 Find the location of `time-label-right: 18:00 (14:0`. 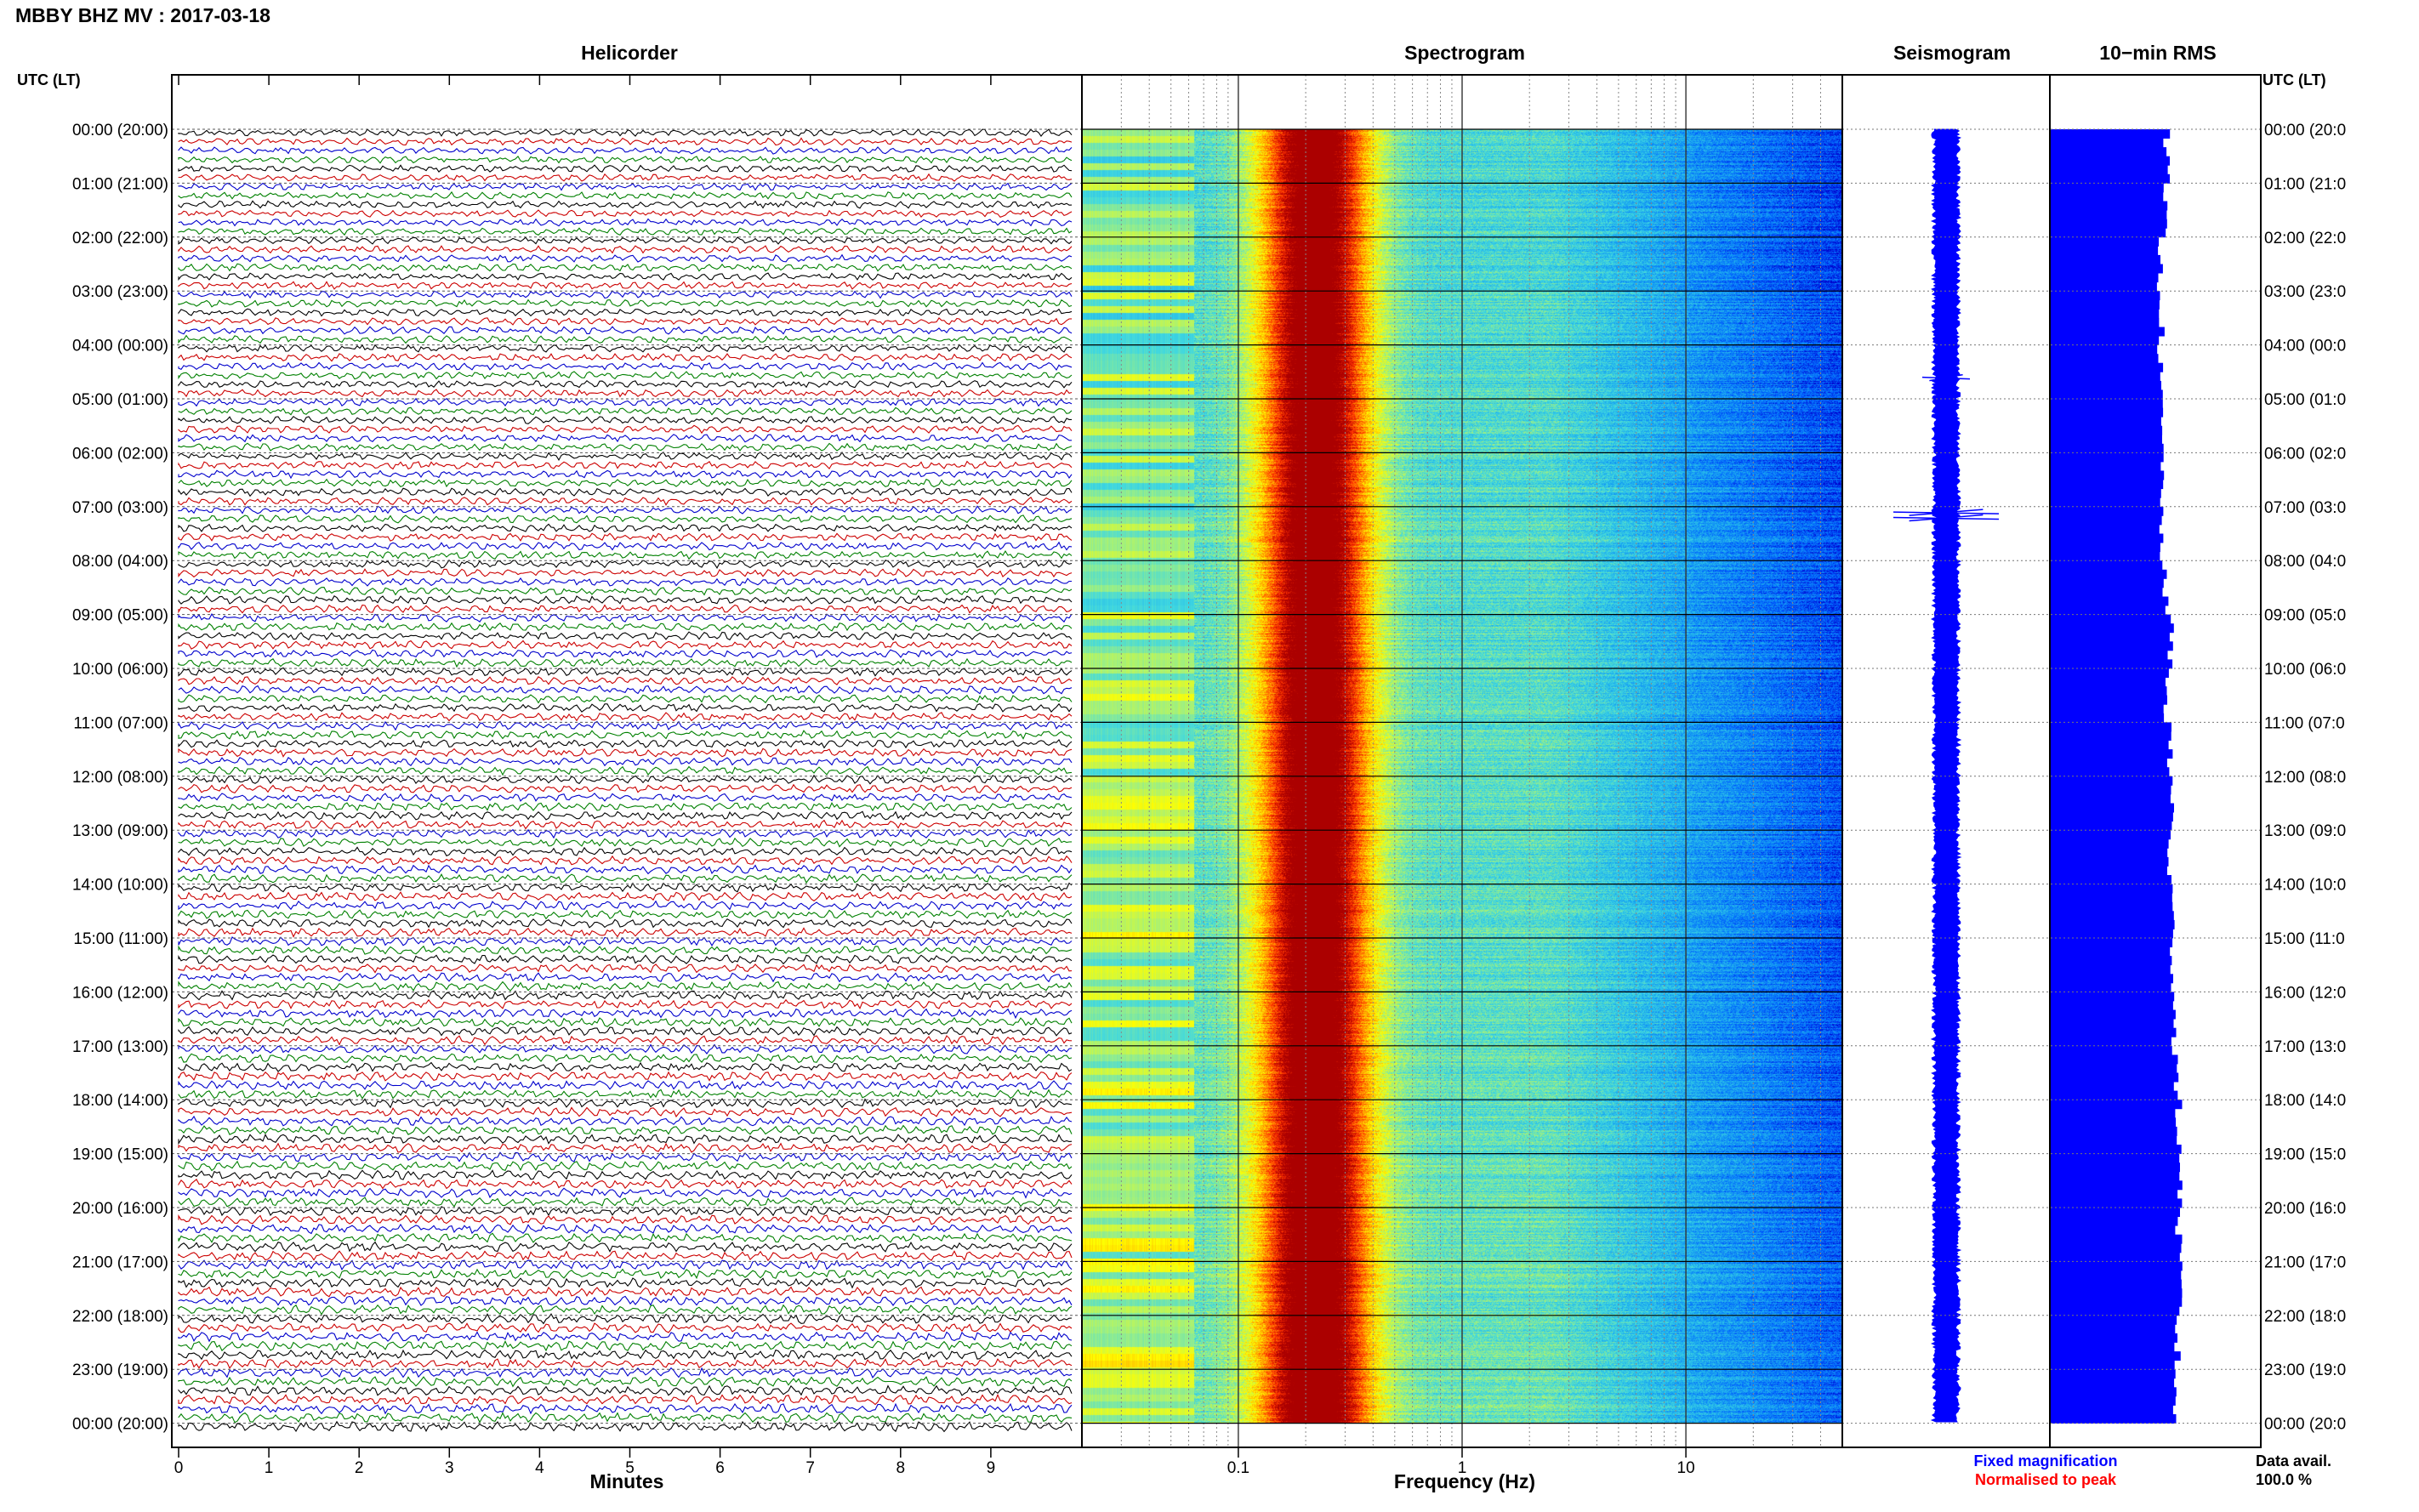

time-label-right: 18:00 (14:0 is located at coordinates (2305, 1101).